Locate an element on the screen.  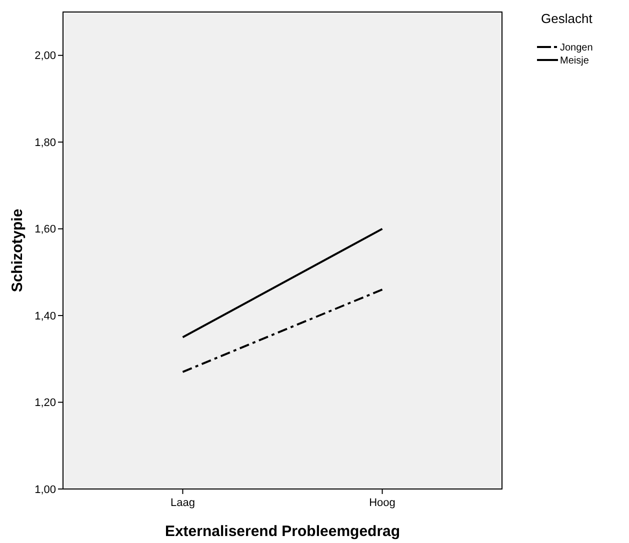
x-axis-title: Externaliserend Probleemgedrag is located at coordinates (282, 531).